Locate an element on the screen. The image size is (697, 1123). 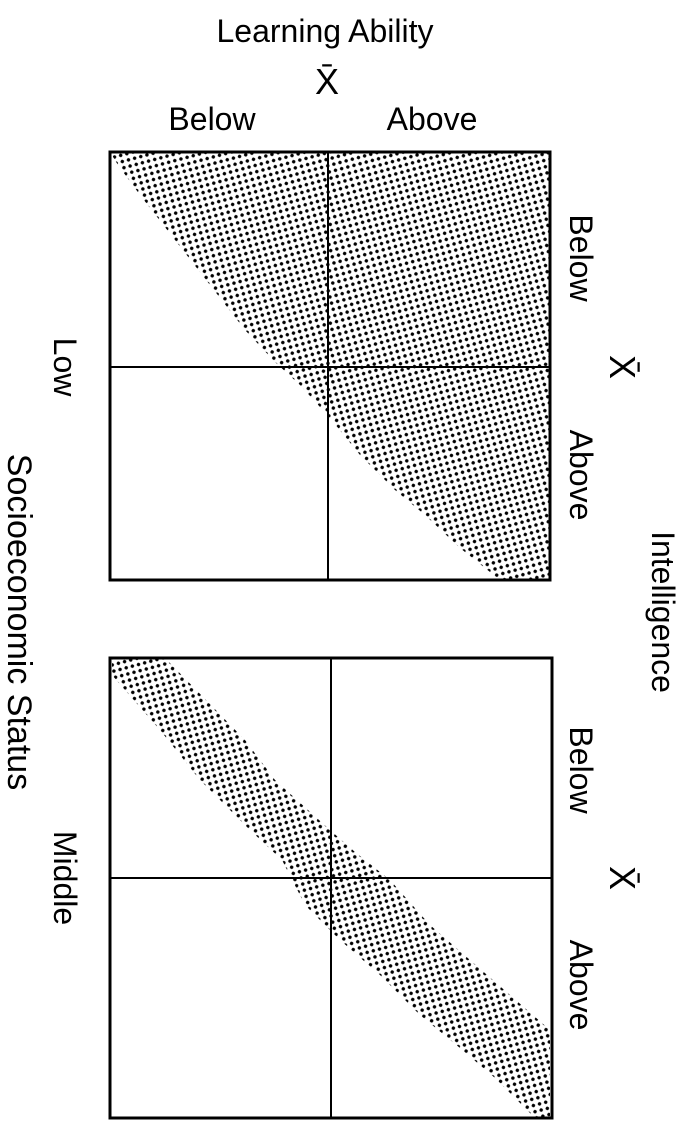
socioeconomic-status-title: Socioeconomic Status is located at coordinates (19, 622).